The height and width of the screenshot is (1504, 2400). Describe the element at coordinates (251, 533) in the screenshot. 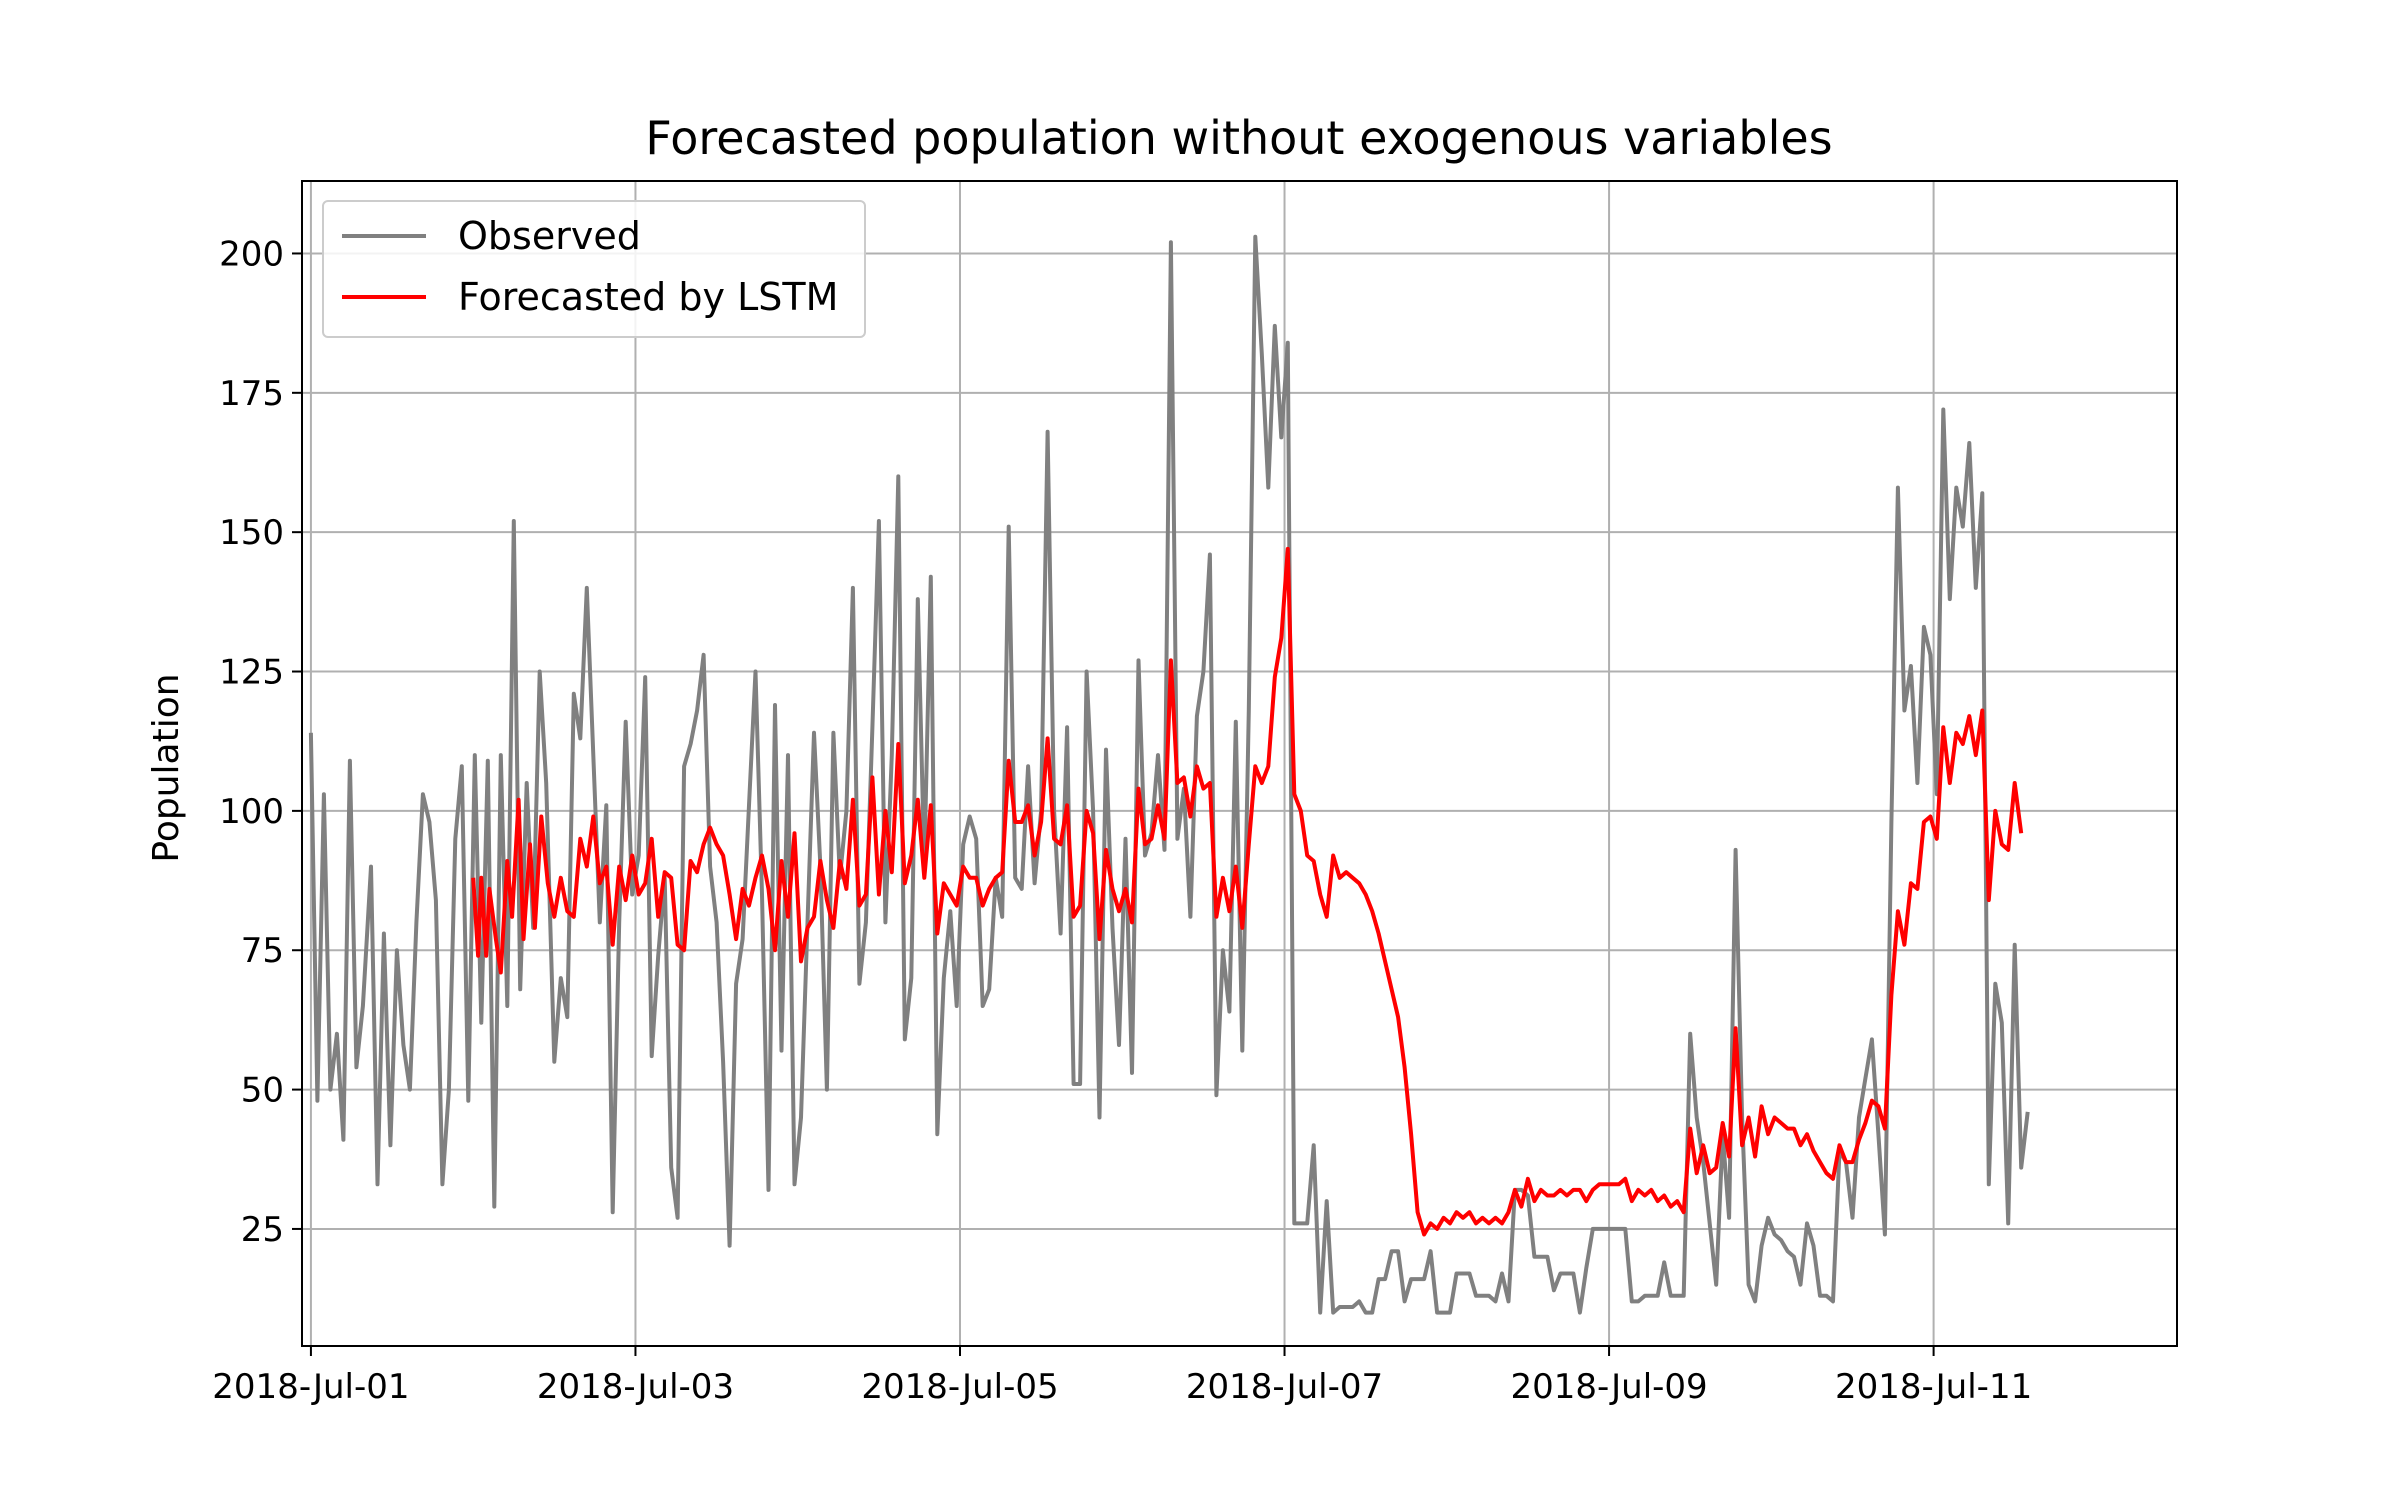

I see `y-tick-label: 150` at that location.